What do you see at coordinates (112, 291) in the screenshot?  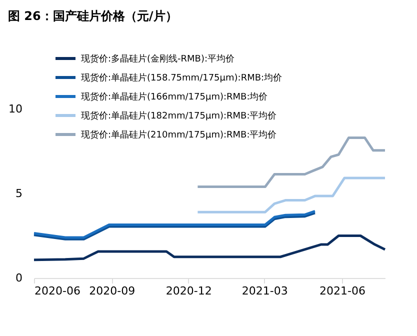 I see `x-tick-label: 2020-09` at bounding box center [112, 291].